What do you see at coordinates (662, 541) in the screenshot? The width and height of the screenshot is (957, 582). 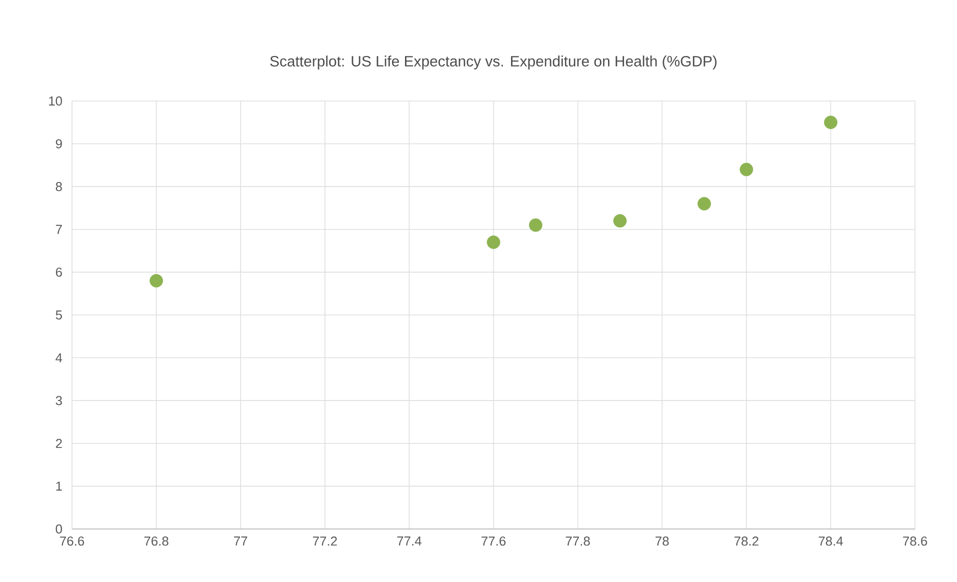 I see `x-tick-label: 78` at bounding box center [662, 541].